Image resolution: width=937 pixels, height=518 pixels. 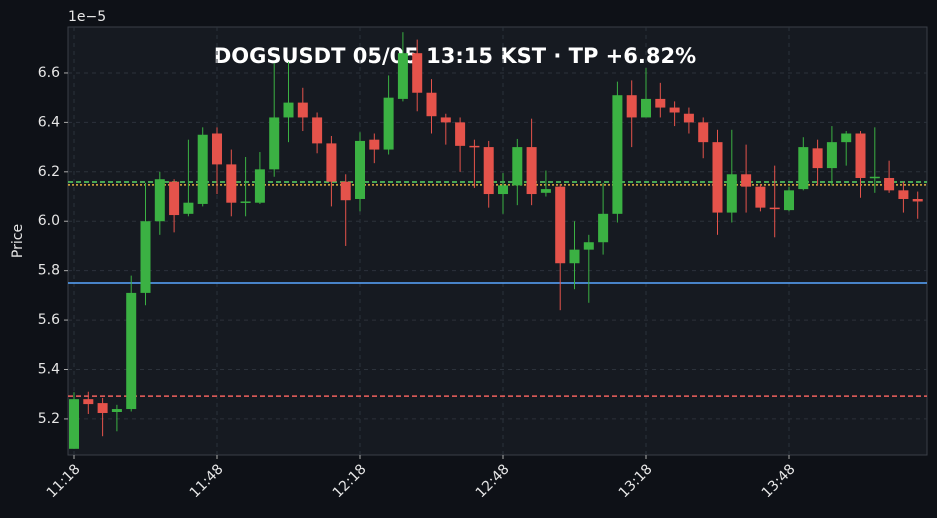 What do you see at coordinates (49, 221) in the screenshot?
I see `y-tick-label: 6.0` at bounding box center [49, 221].